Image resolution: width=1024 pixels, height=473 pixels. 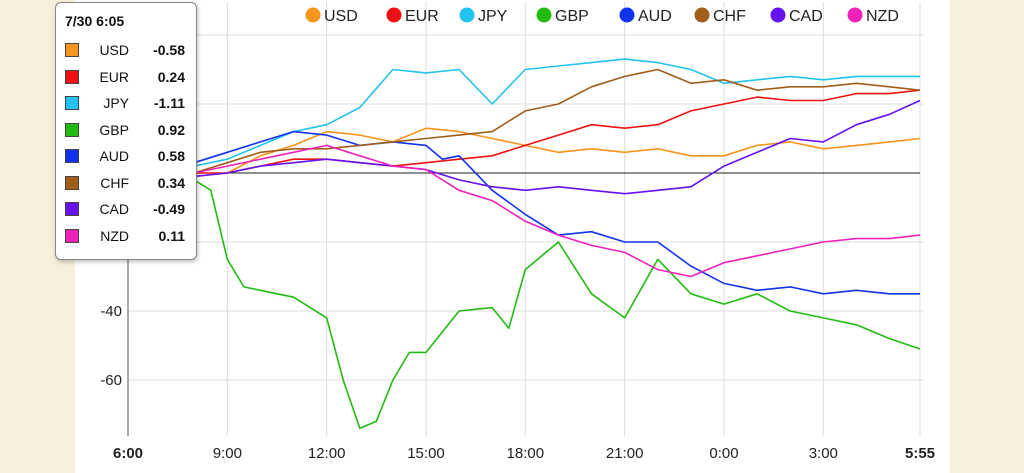 I want to click on legend-label: CHF, so click(x=729, y=16).